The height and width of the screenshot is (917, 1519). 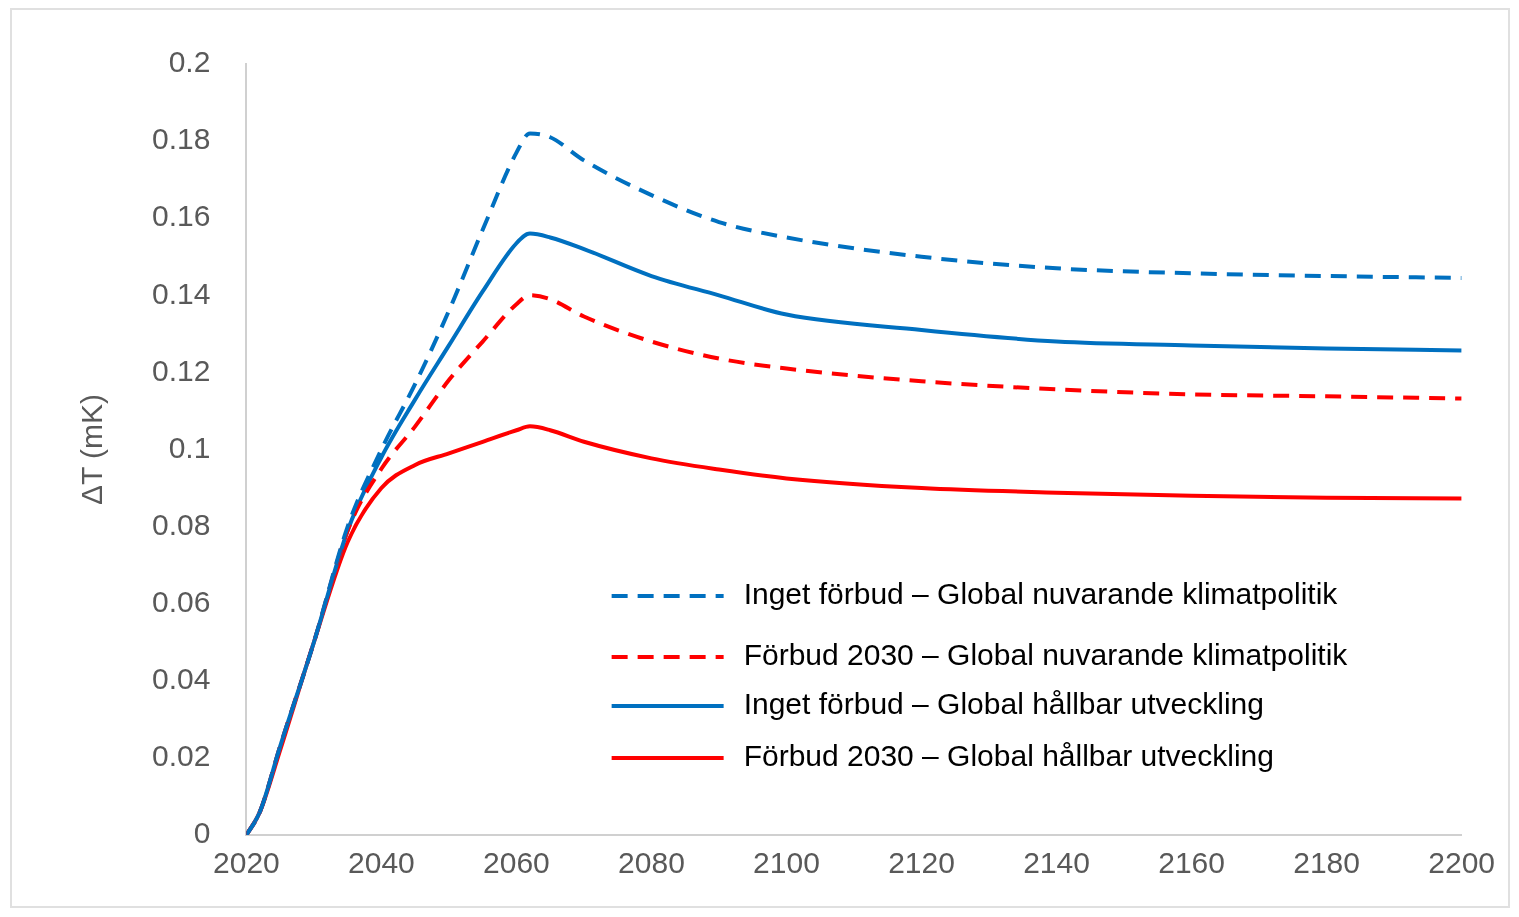 What do you see at coordinates (1191, 863) in the screenshot?
I see `x-tick-label: 2160` at bounding box center [1191, 863].